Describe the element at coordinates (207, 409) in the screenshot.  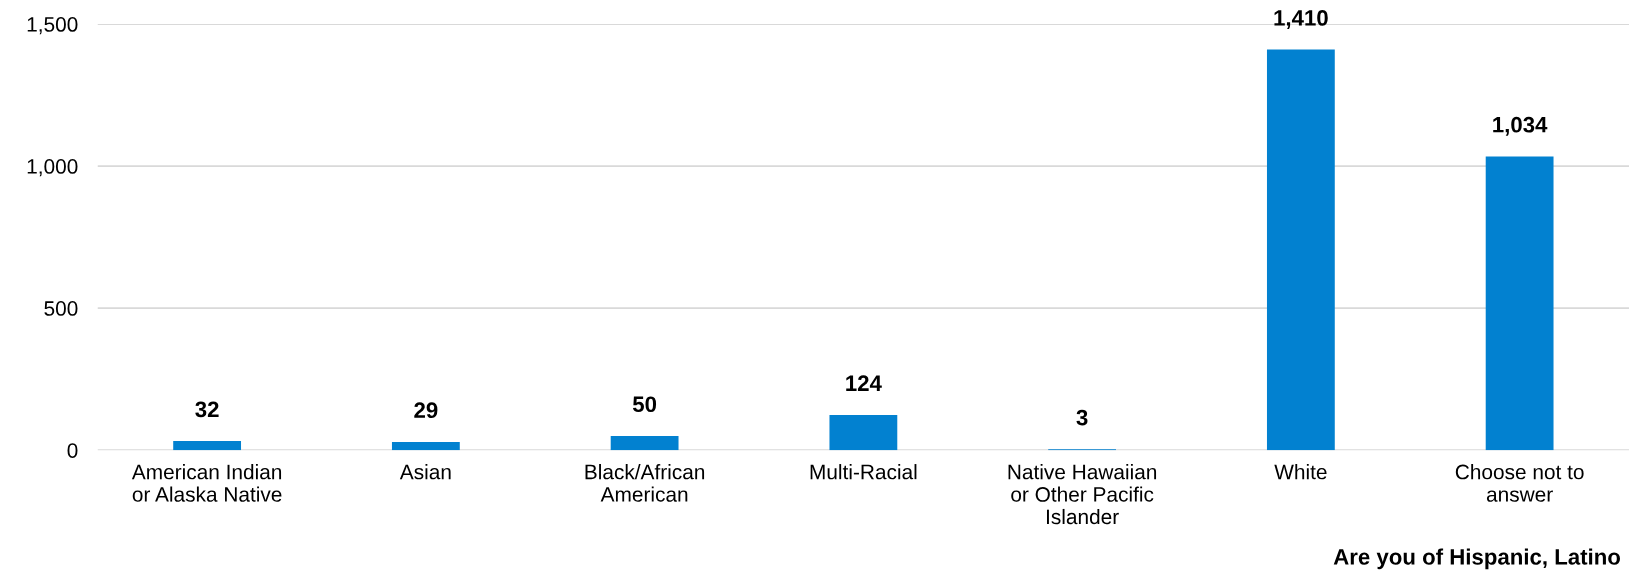
I see `data-label: 32` at that location.